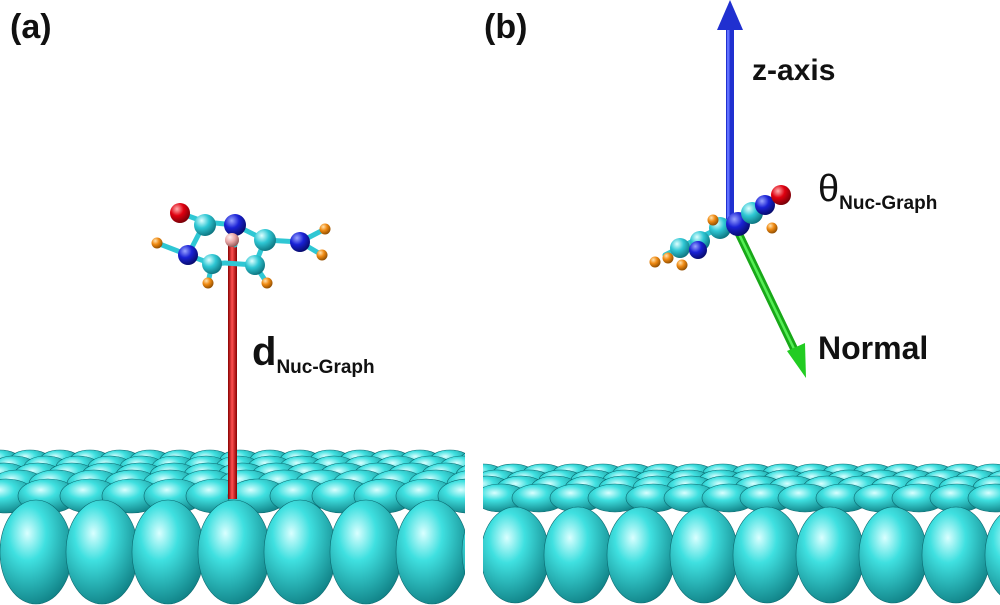 The height and width of the screenshot is (605, 1000). I want to click on z-axis-arrow, so click(730, 115).